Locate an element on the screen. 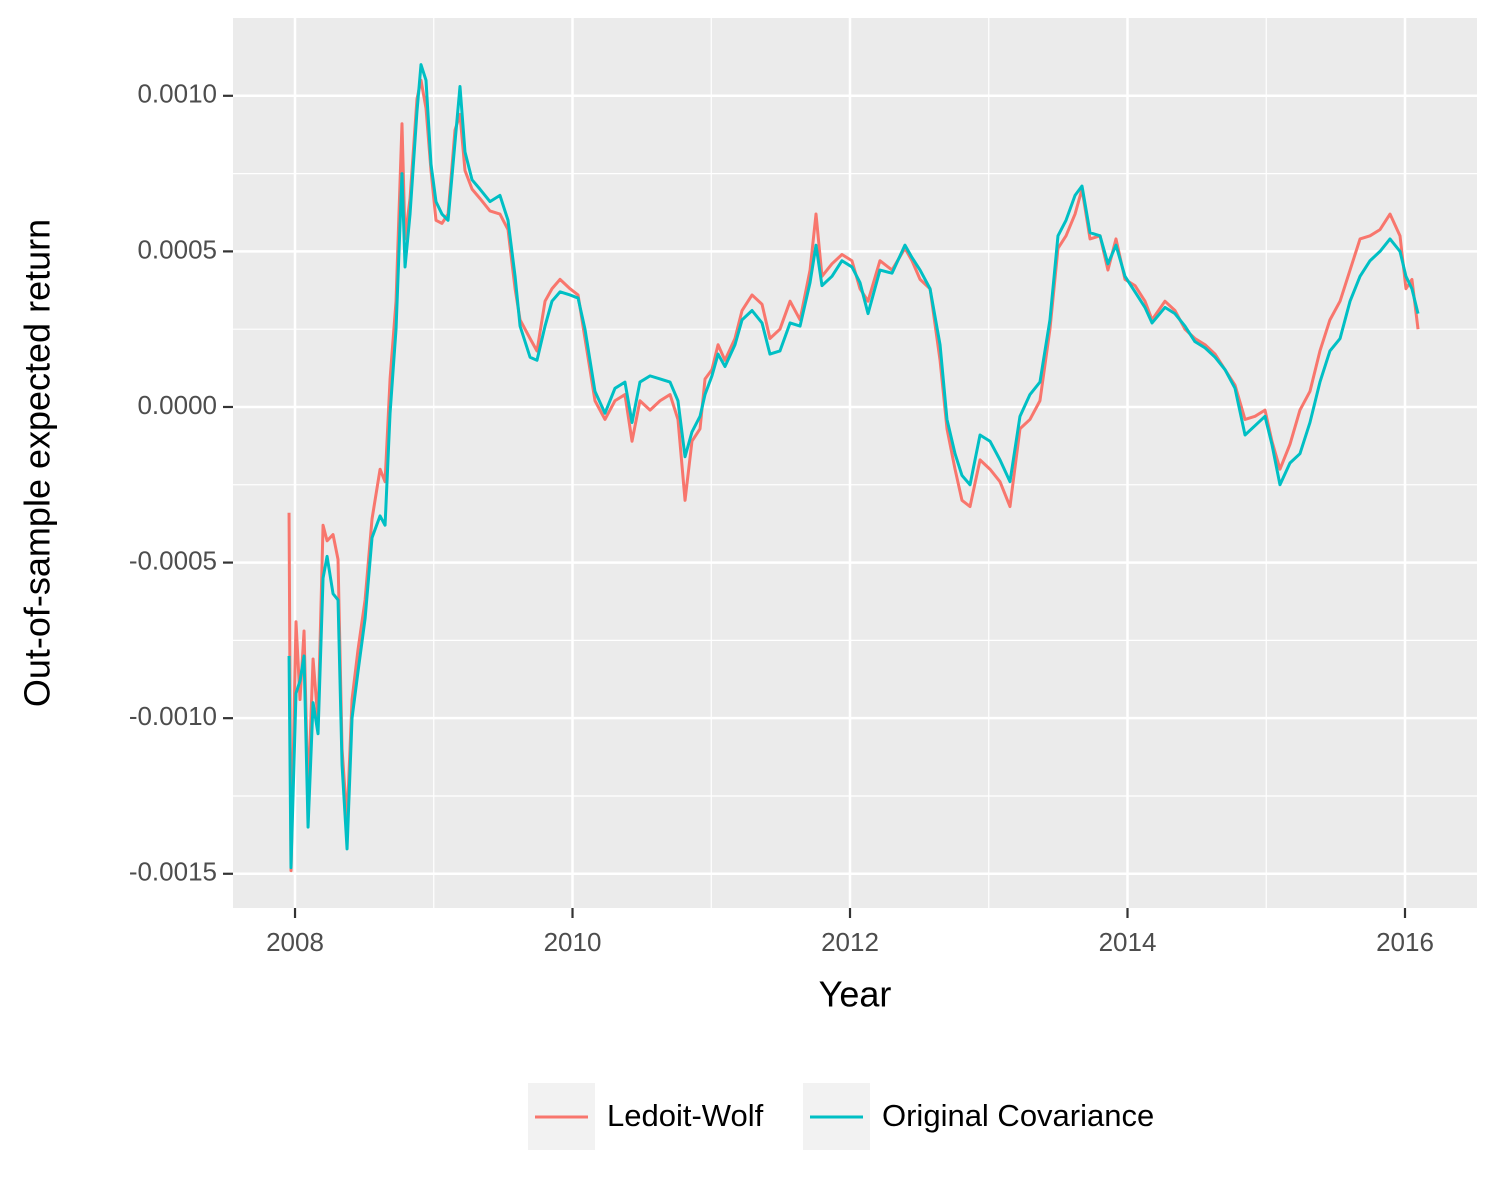  x-tick-label: 2008 is located at coordinates (295, 942).